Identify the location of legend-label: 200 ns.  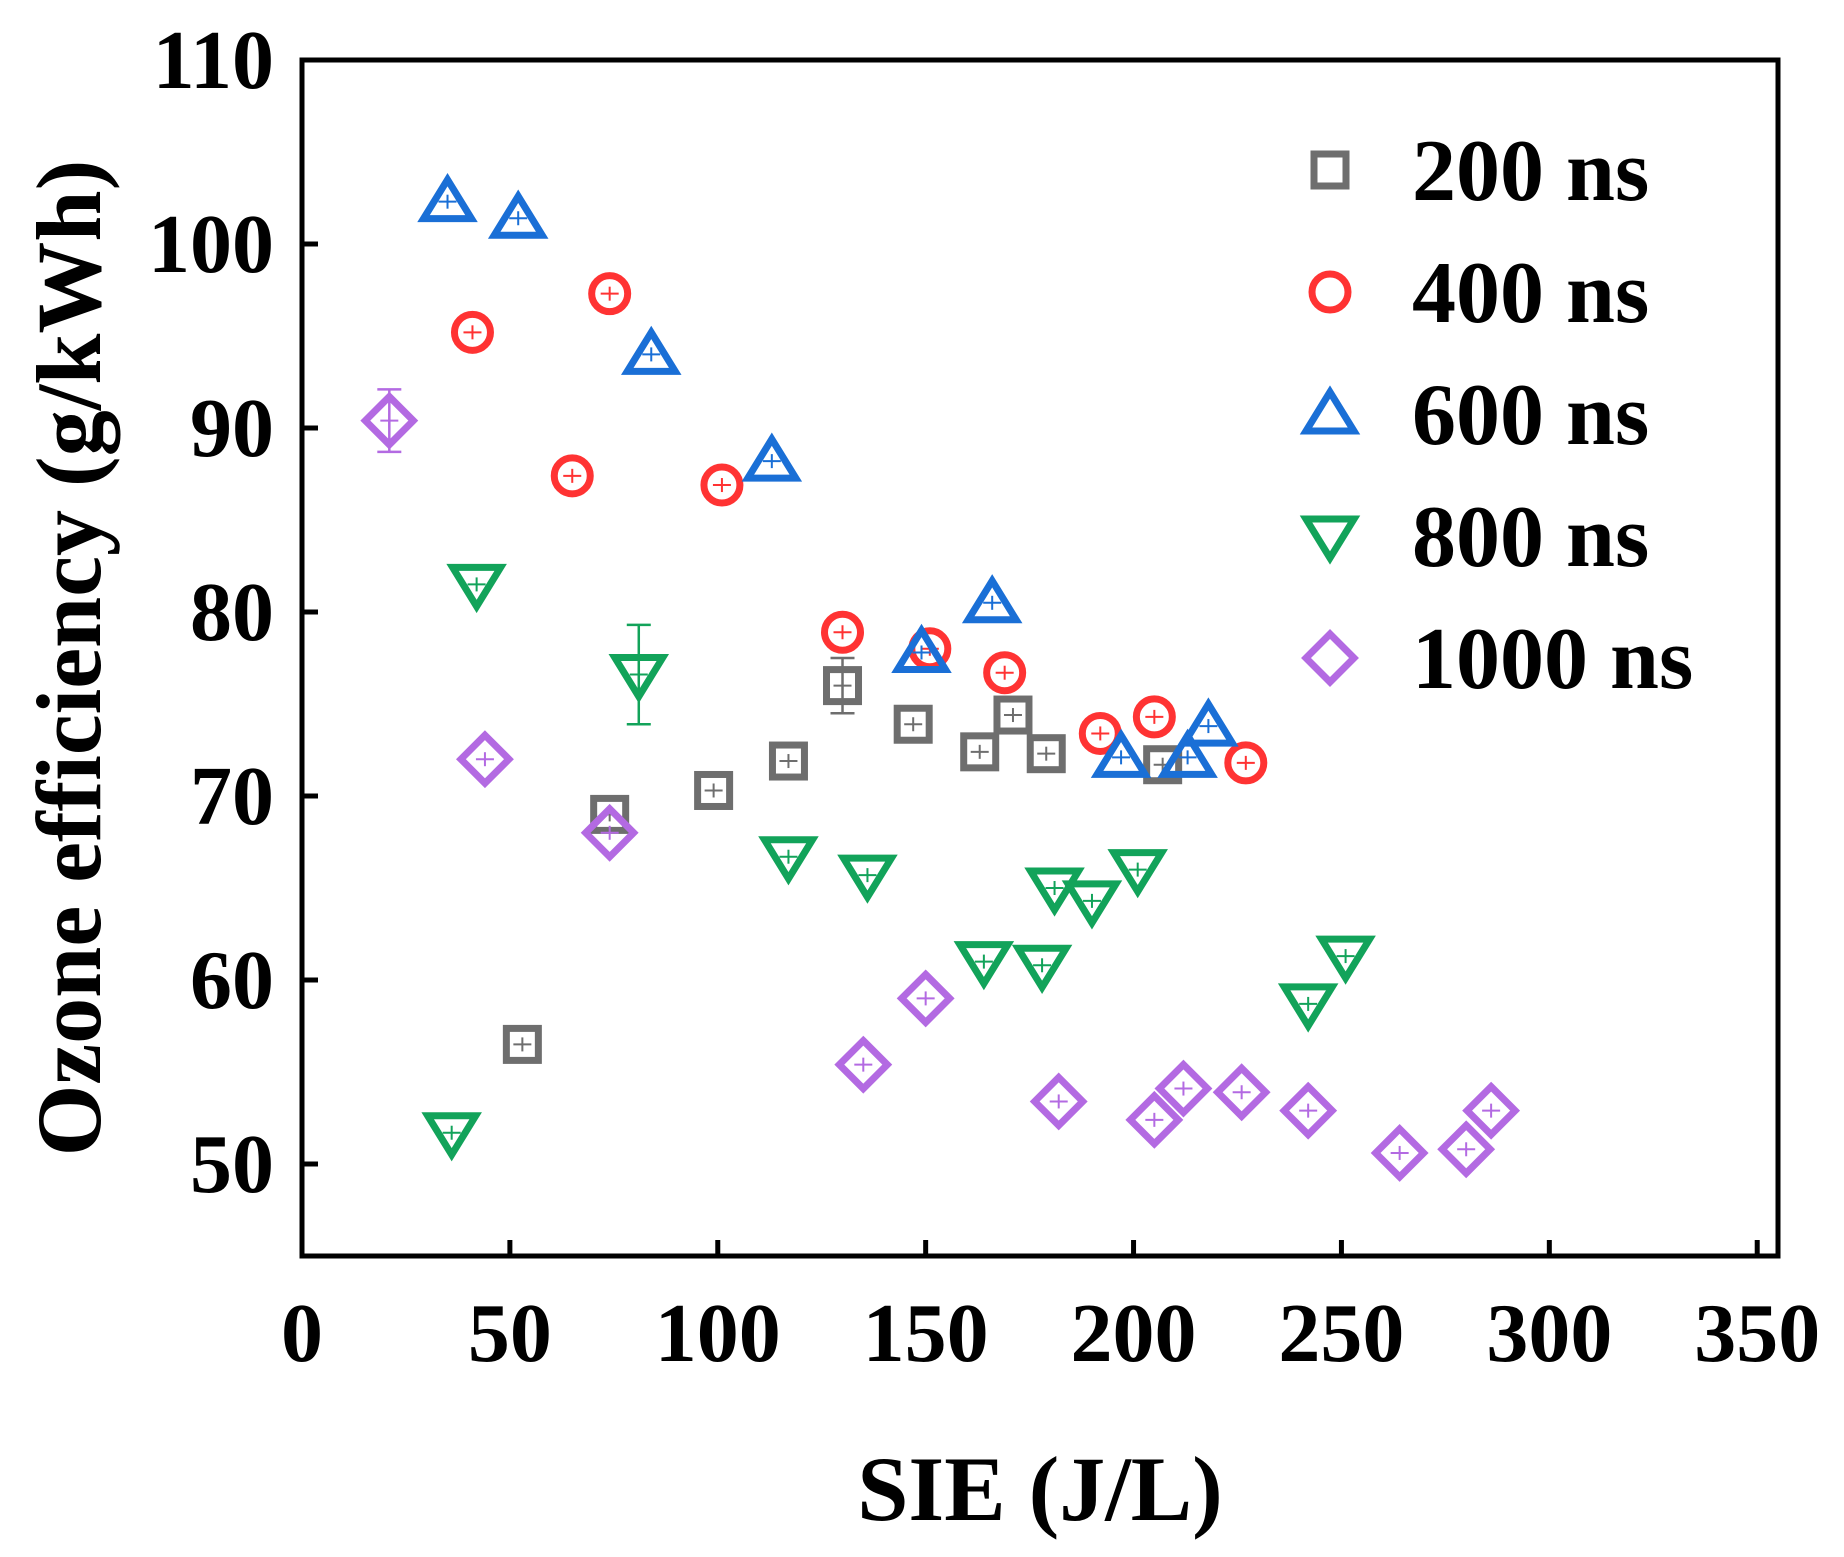
(1530, 171).